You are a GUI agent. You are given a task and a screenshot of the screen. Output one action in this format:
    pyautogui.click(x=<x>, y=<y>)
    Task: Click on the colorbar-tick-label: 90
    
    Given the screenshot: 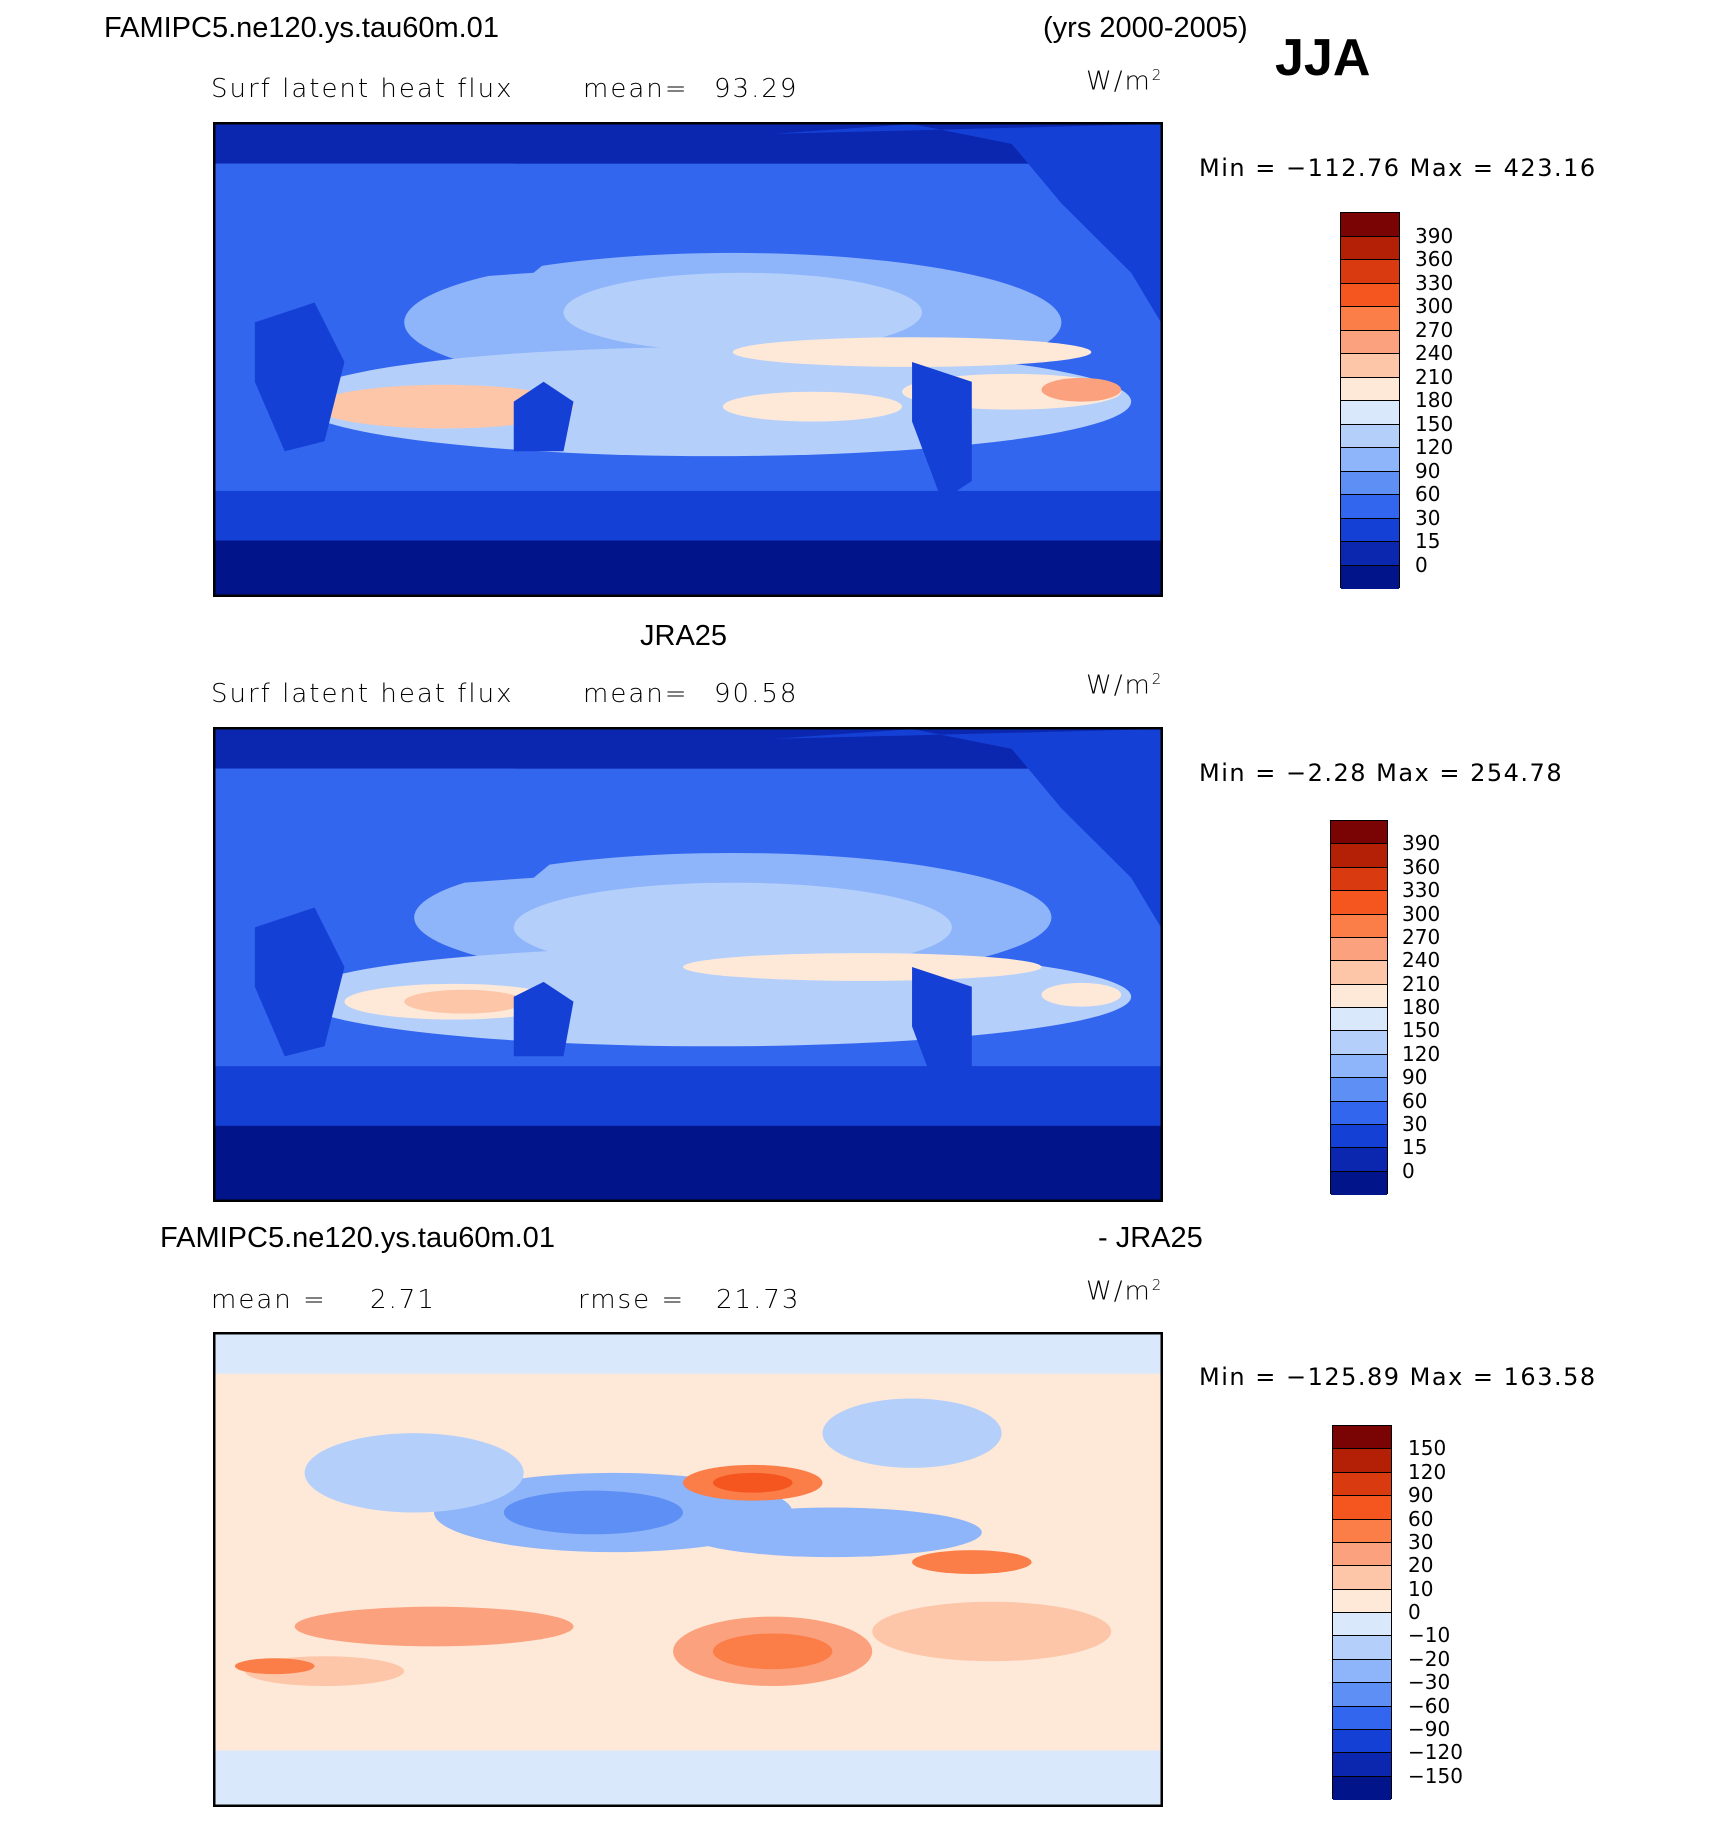 What is the action you would take?
    pyautogui.click(x=1421, y=1495)
    